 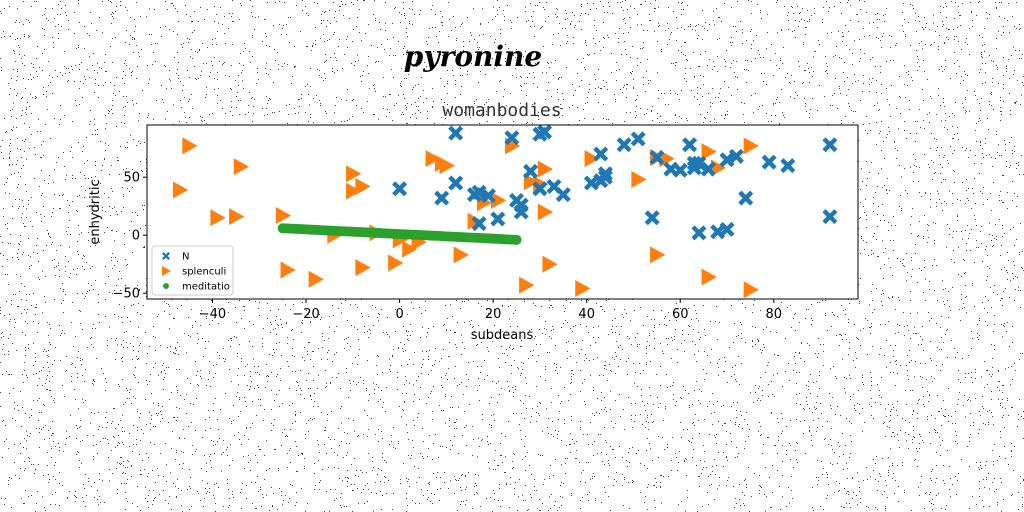 I want to click on legend-label: N, so click(x=185, y=257).